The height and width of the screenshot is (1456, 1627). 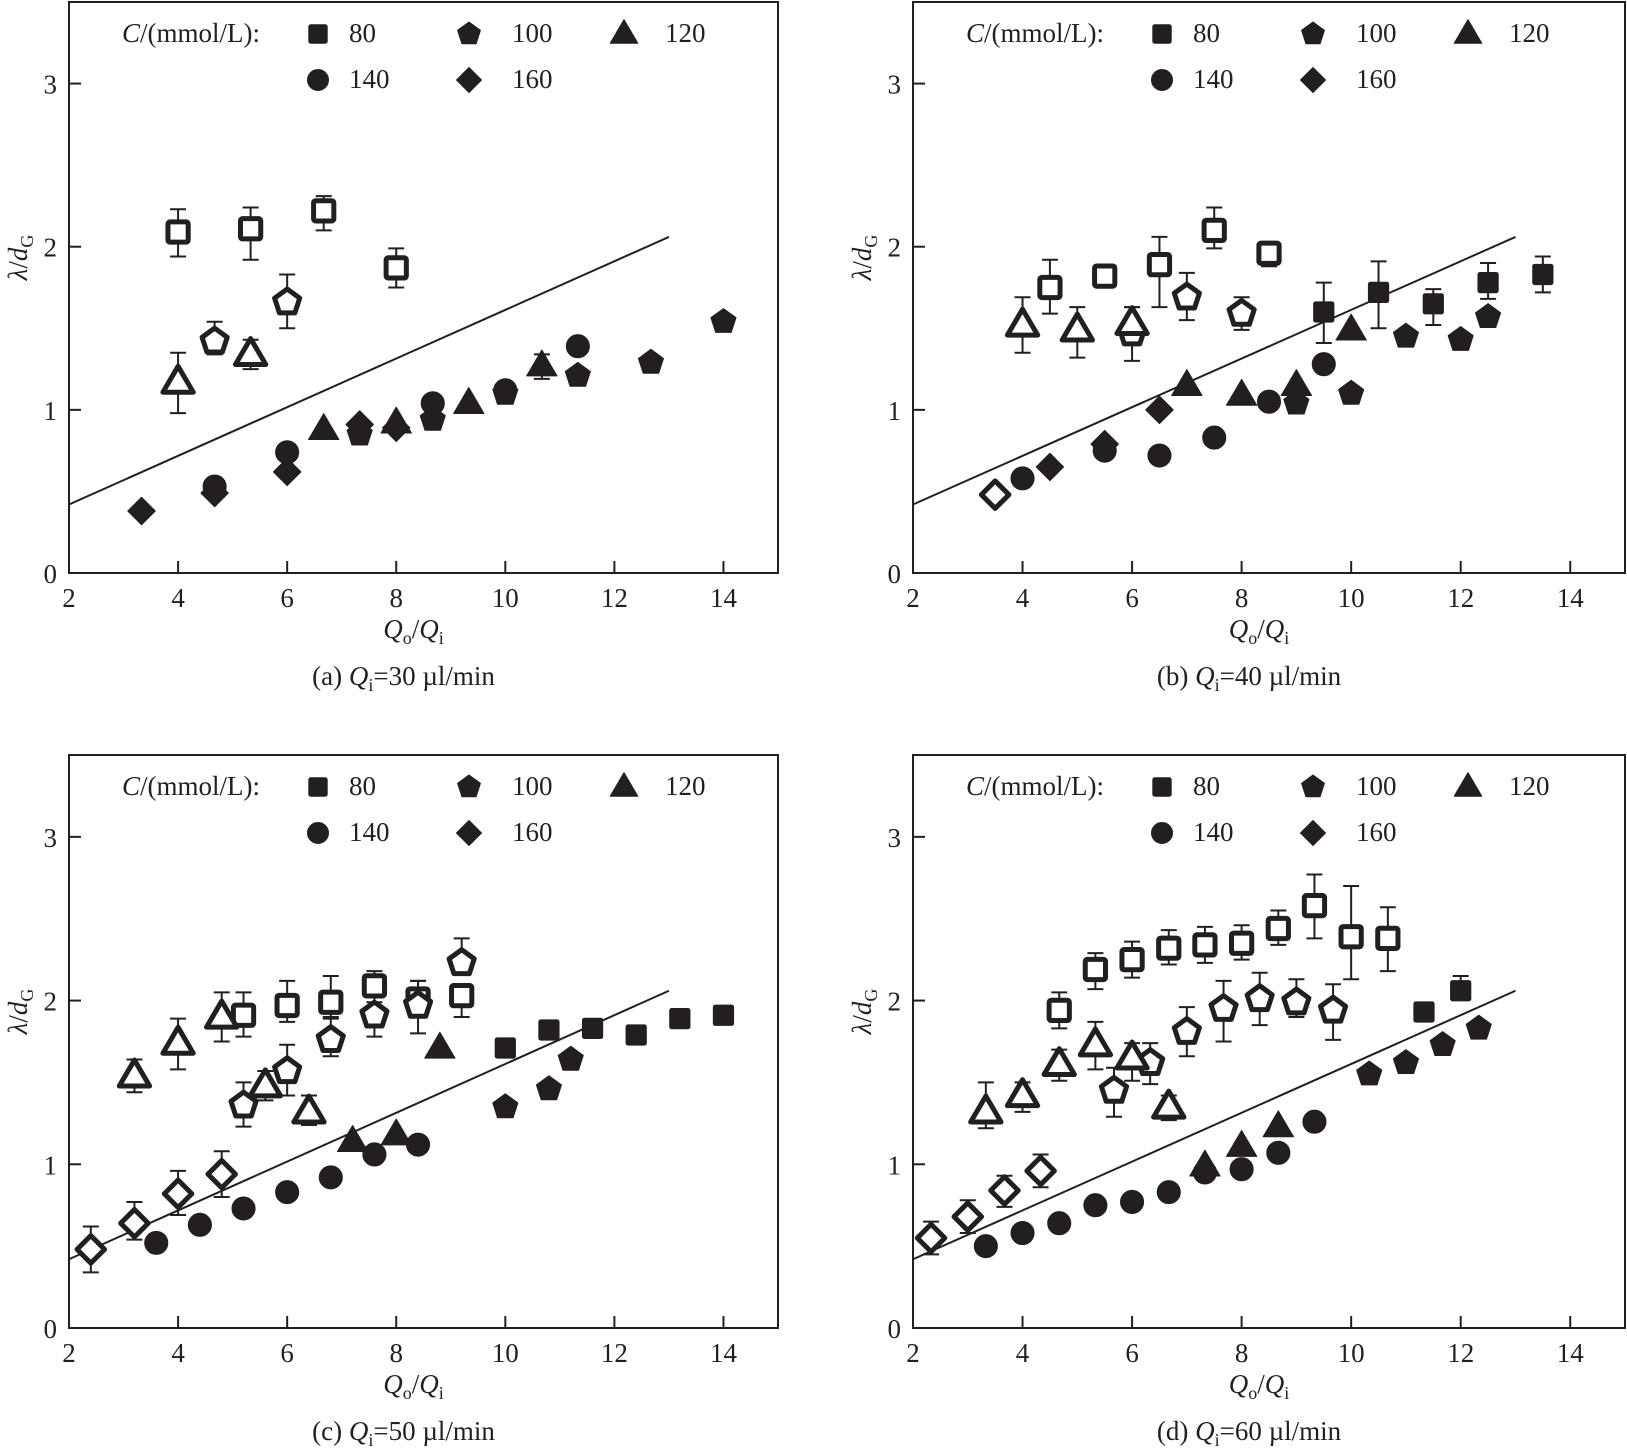 What do you see at coordinates (51, 574) in the screenshot?
I see `y-tick-label: 0` at bounding box center [51, 574].